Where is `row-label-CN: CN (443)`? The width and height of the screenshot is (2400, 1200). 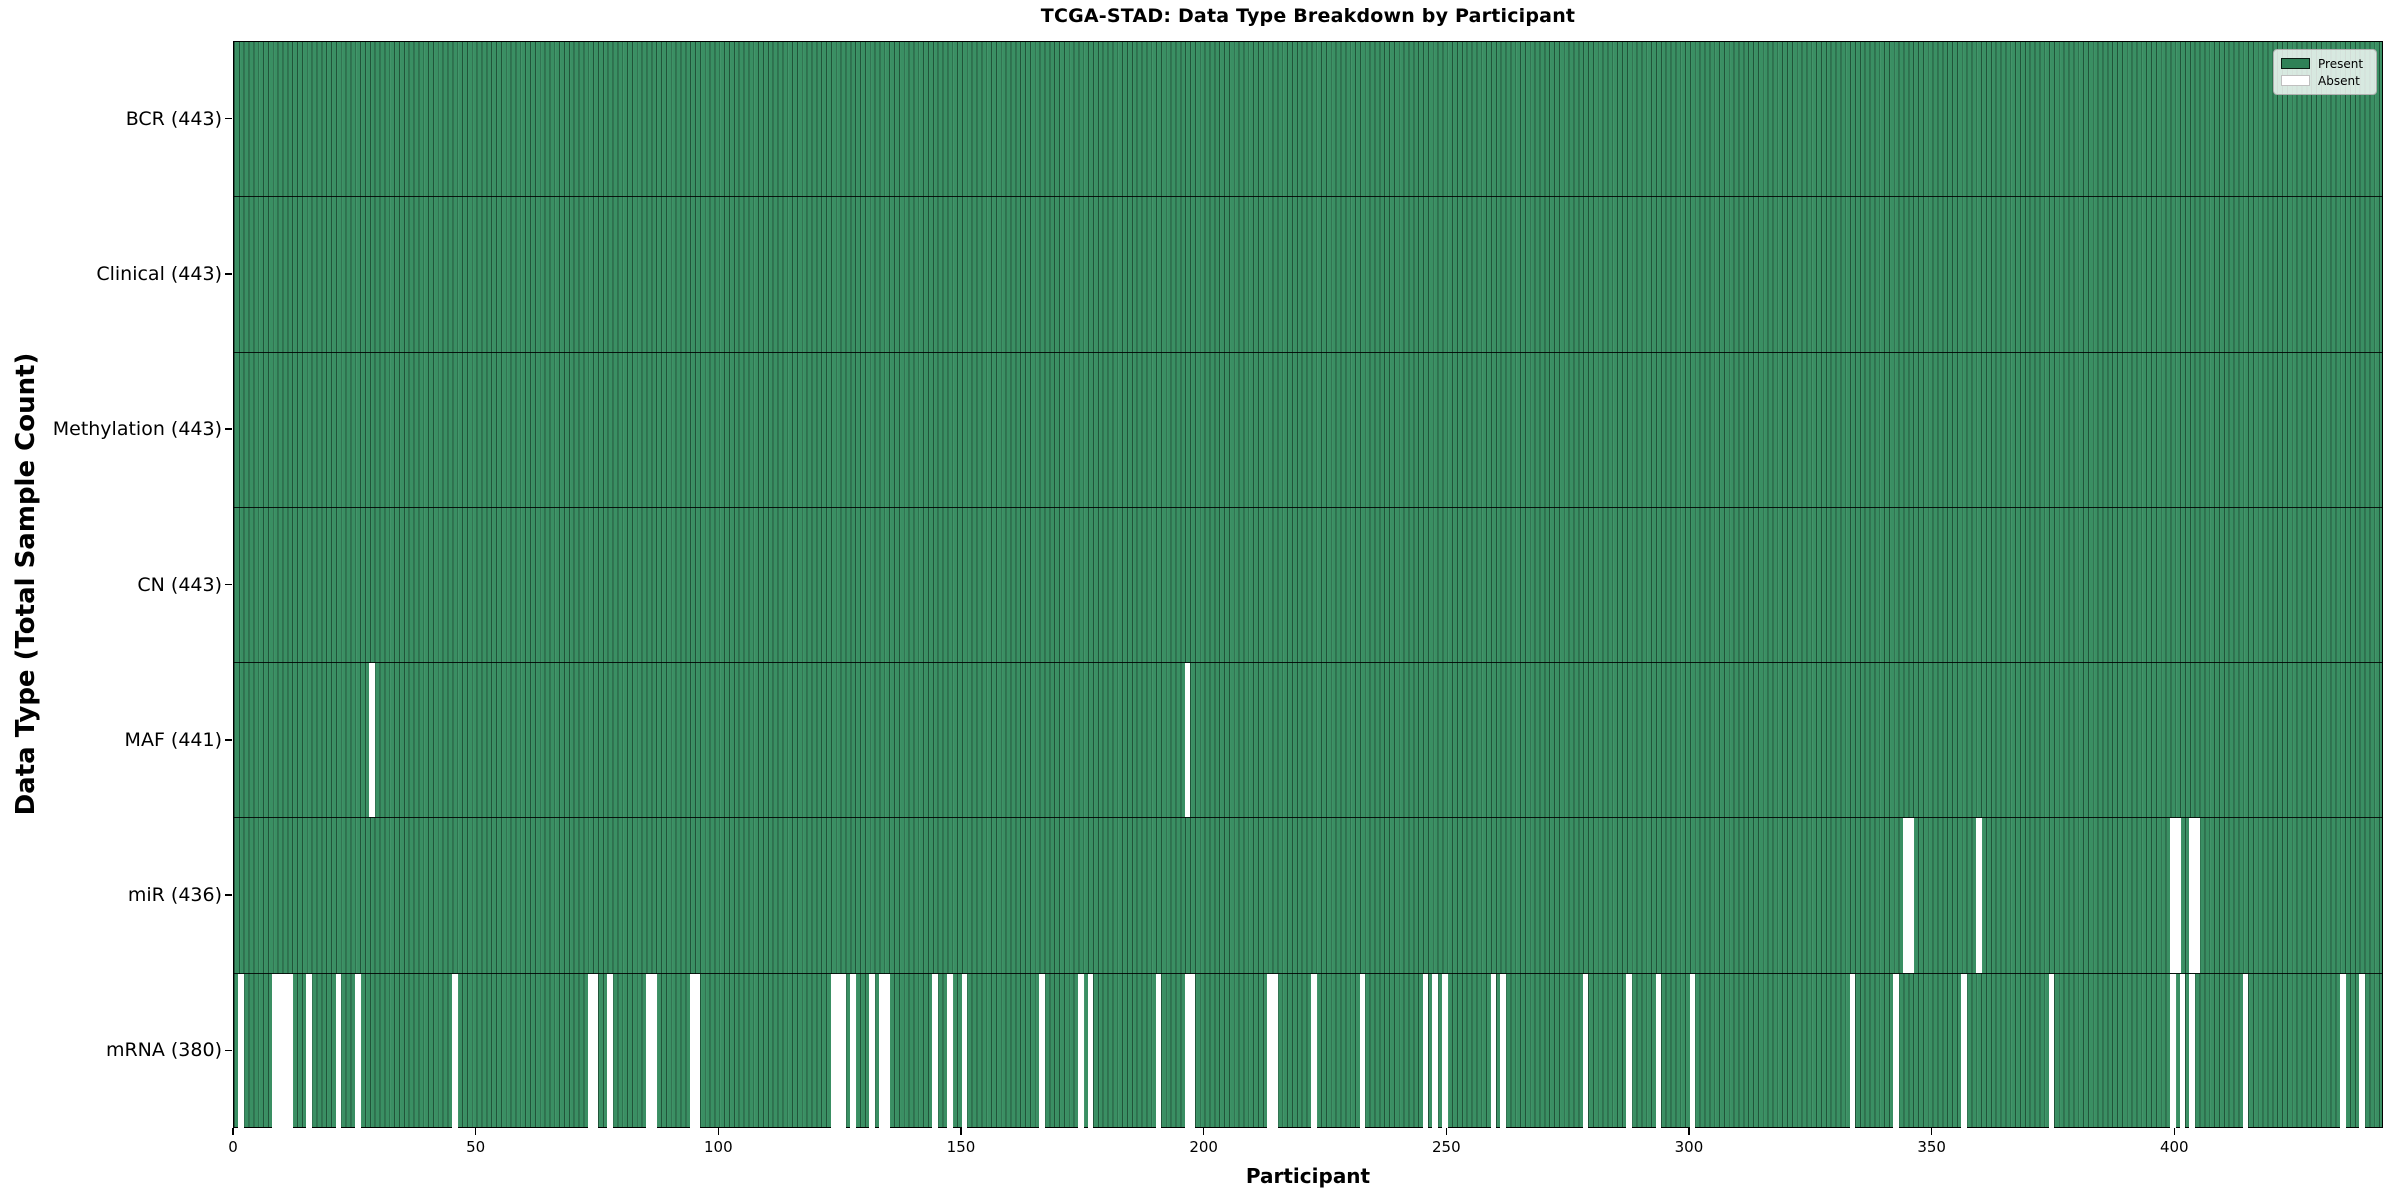
row-label-CN: CN (443) is located at coordinates (179, 584).